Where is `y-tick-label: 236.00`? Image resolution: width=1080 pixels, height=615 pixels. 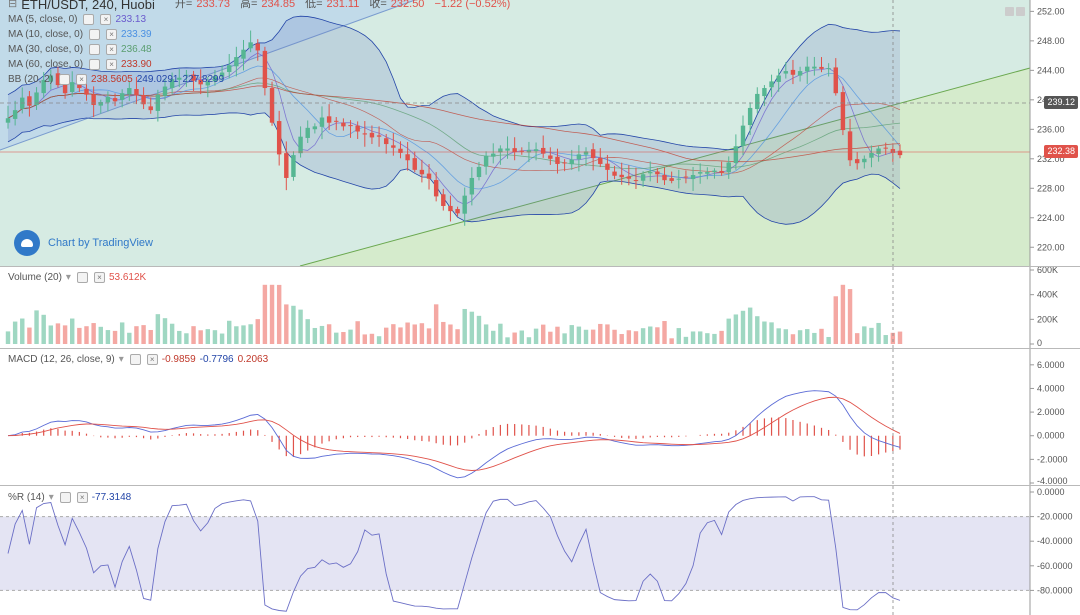
y-tick-label: 236.00 is located at coordinates (1051, 129).